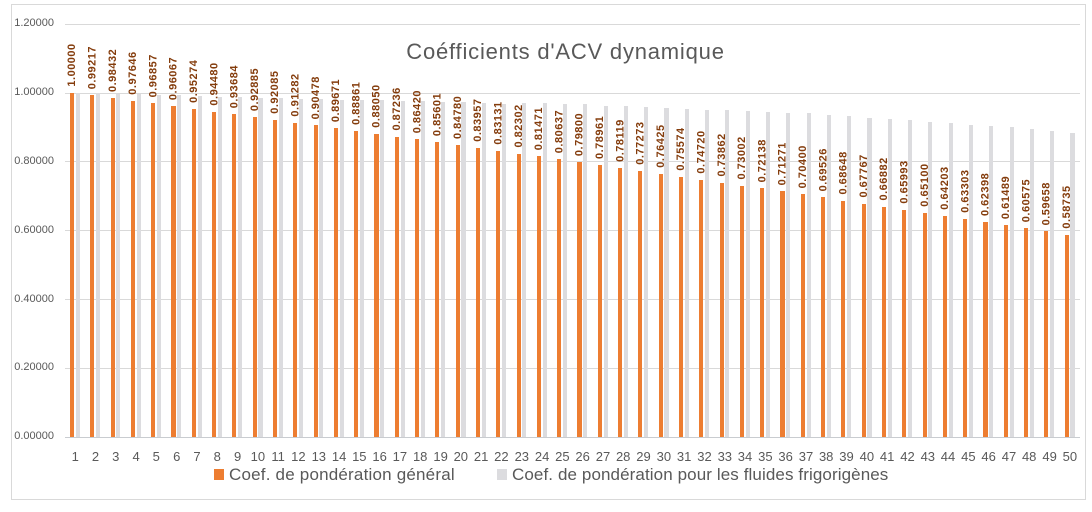 The height and width of the screenshot is (512, 1092). I want to click on svg-text: 0.83957, so click(478, 120).